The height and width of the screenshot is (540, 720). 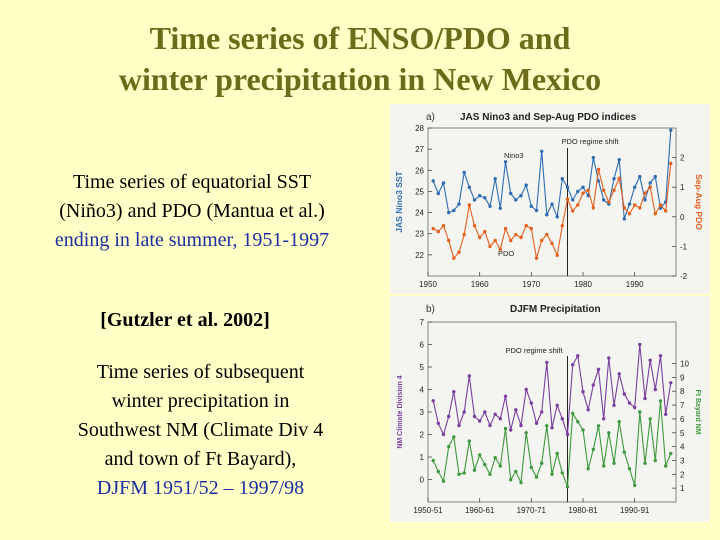 I want to click on y-right-axis-label: Ft Bayard NM, so click(x=697, y=411).